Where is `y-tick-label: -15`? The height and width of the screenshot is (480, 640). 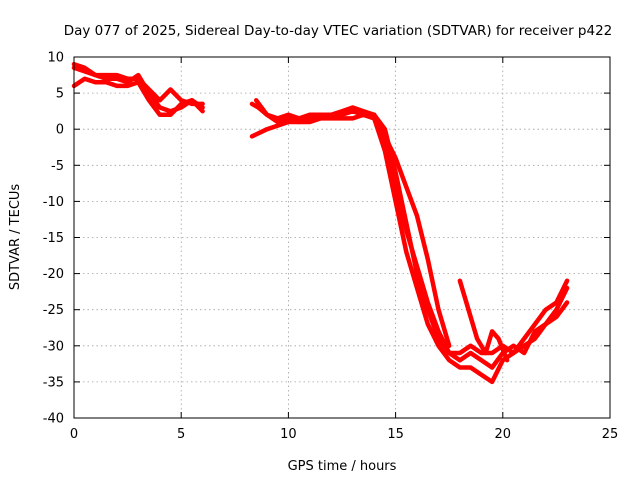 y-tick-label: -15 is located at coordinates (53, 238).